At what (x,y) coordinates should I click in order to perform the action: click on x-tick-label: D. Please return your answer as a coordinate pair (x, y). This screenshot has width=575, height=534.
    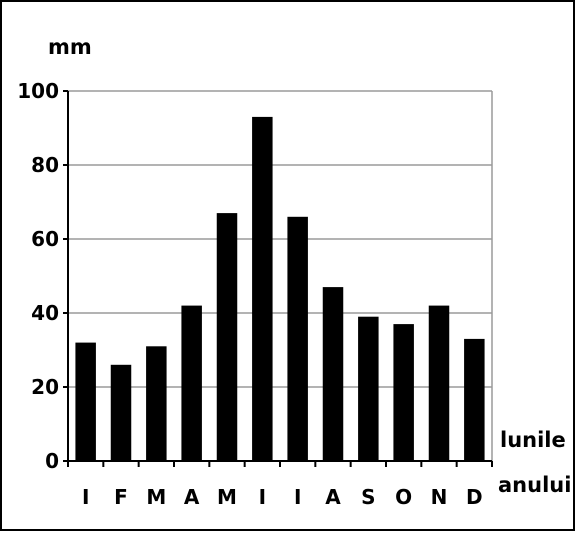
    Looking at the image, I should click on (474, 497).